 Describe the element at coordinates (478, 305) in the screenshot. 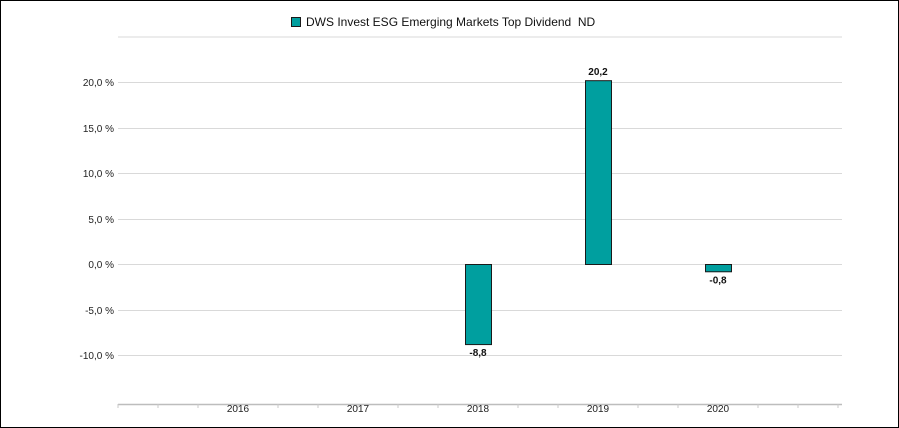

I see `bar-2018` at that location.